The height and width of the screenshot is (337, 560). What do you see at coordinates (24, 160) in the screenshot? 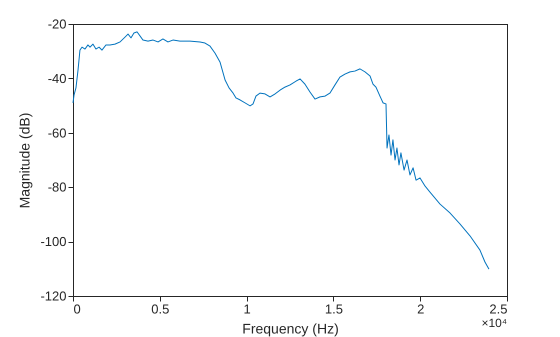
I see `y-axis-title: Magnitude (dB)` at bounding box center [24, 160].